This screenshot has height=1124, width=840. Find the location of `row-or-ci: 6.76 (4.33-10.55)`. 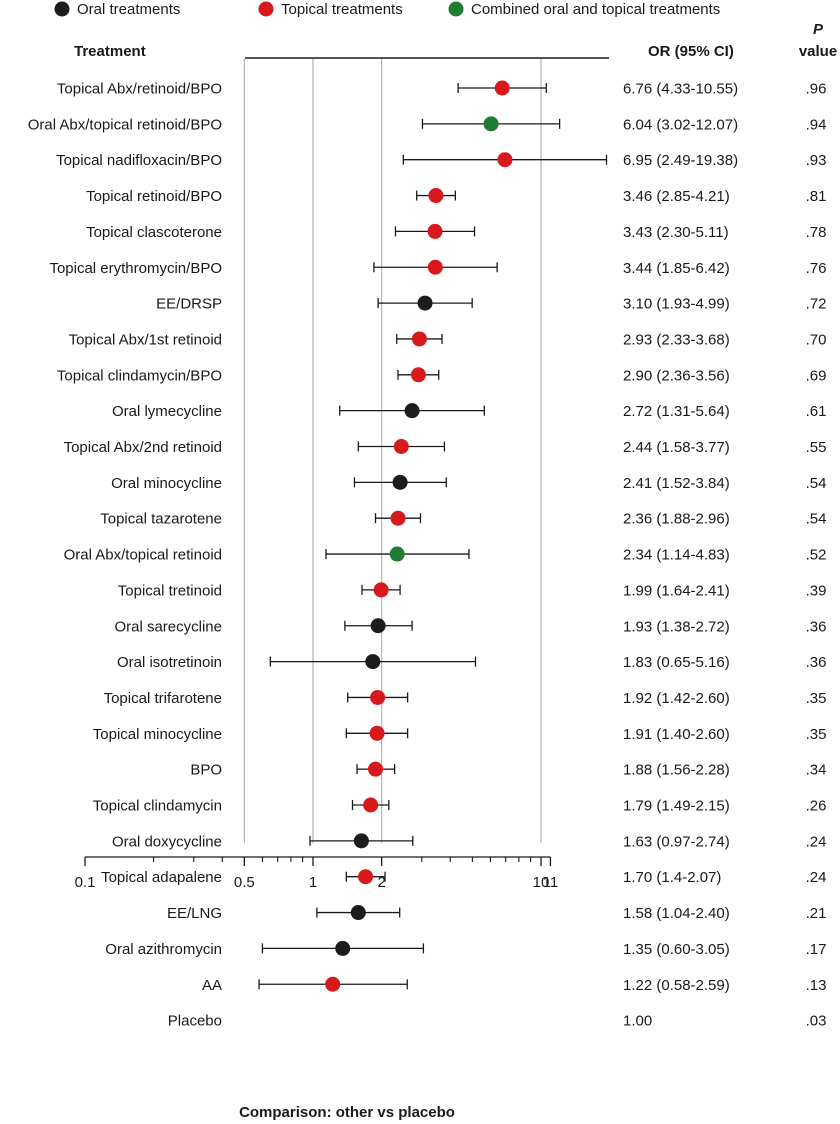

row-or-ci: 6.76 (4.33-10.55) is located at coordinates (680, 89).